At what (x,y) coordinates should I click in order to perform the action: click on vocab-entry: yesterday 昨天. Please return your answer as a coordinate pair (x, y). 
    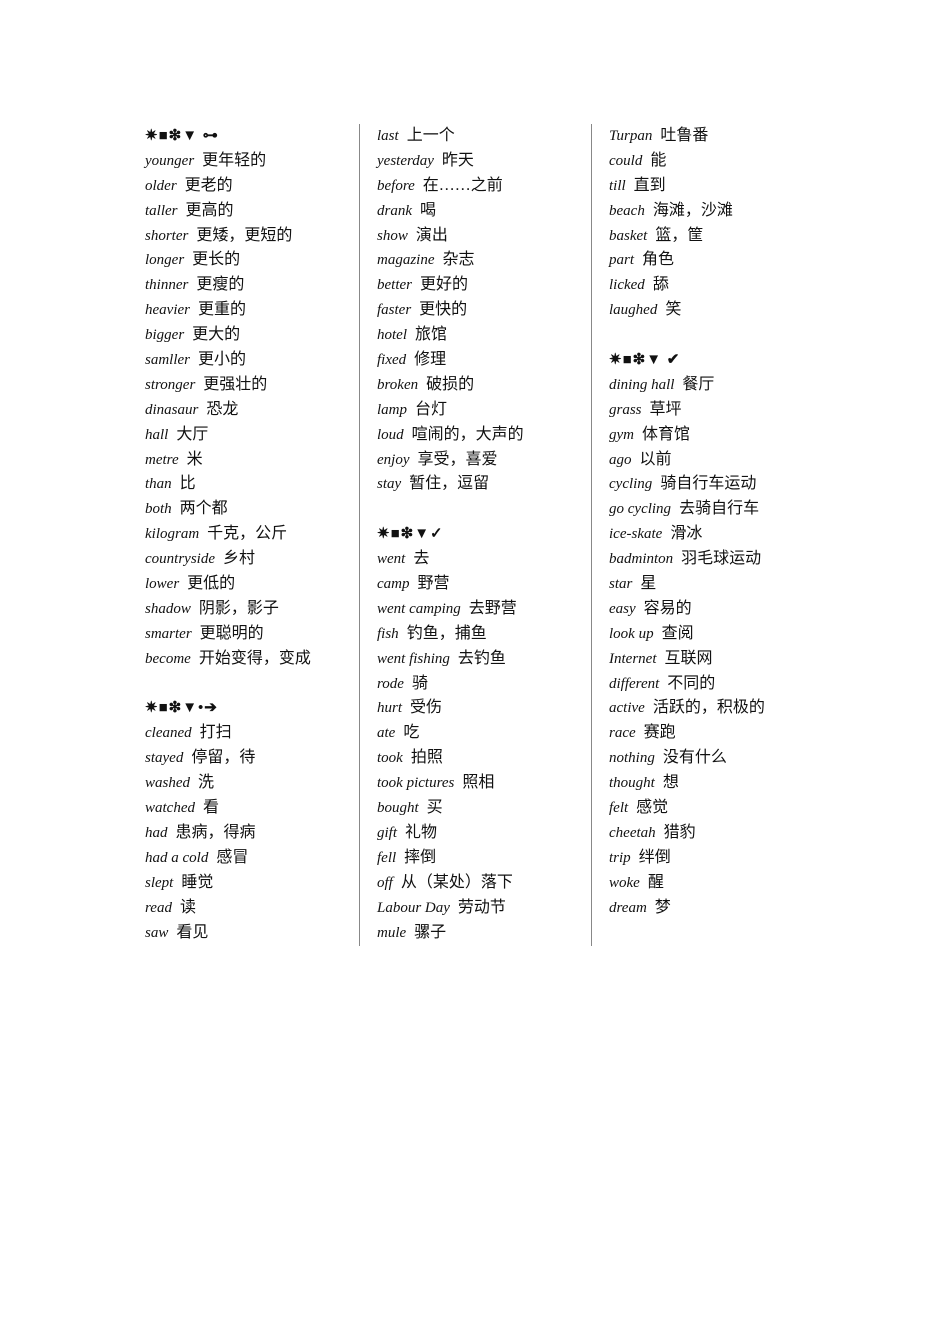
    Looking at the image, I should click on (487, 161).